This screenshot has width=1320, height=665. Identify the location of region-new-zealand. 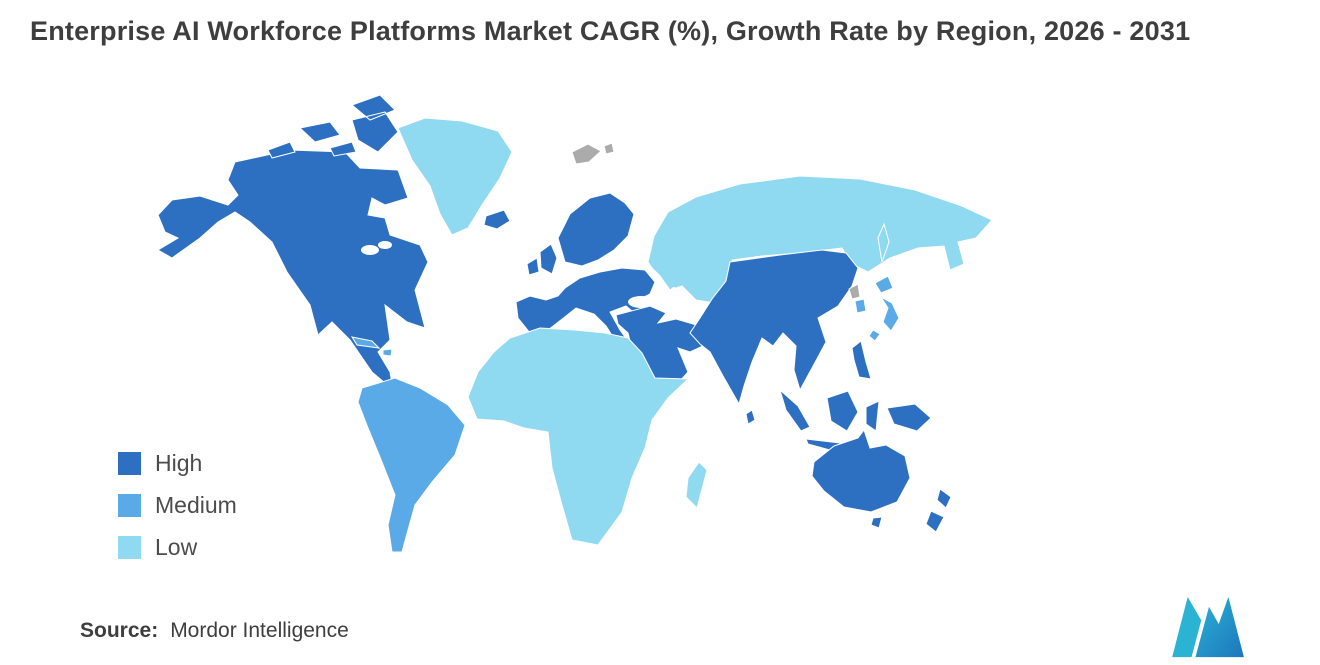
(938, 510).